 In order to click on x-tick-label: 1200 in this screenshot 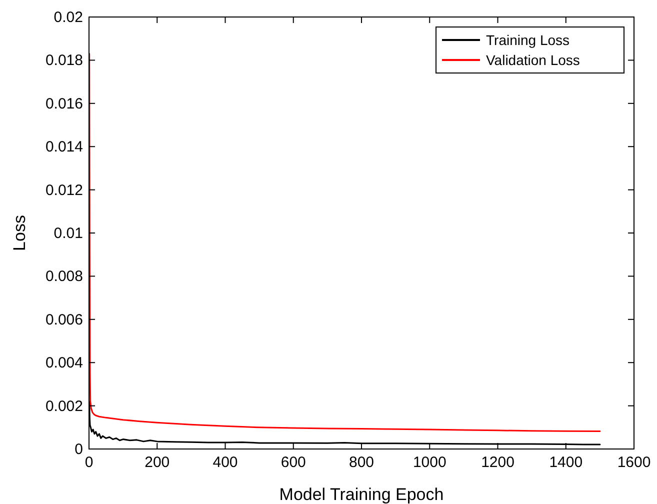, I will do `click(497, 462)`.